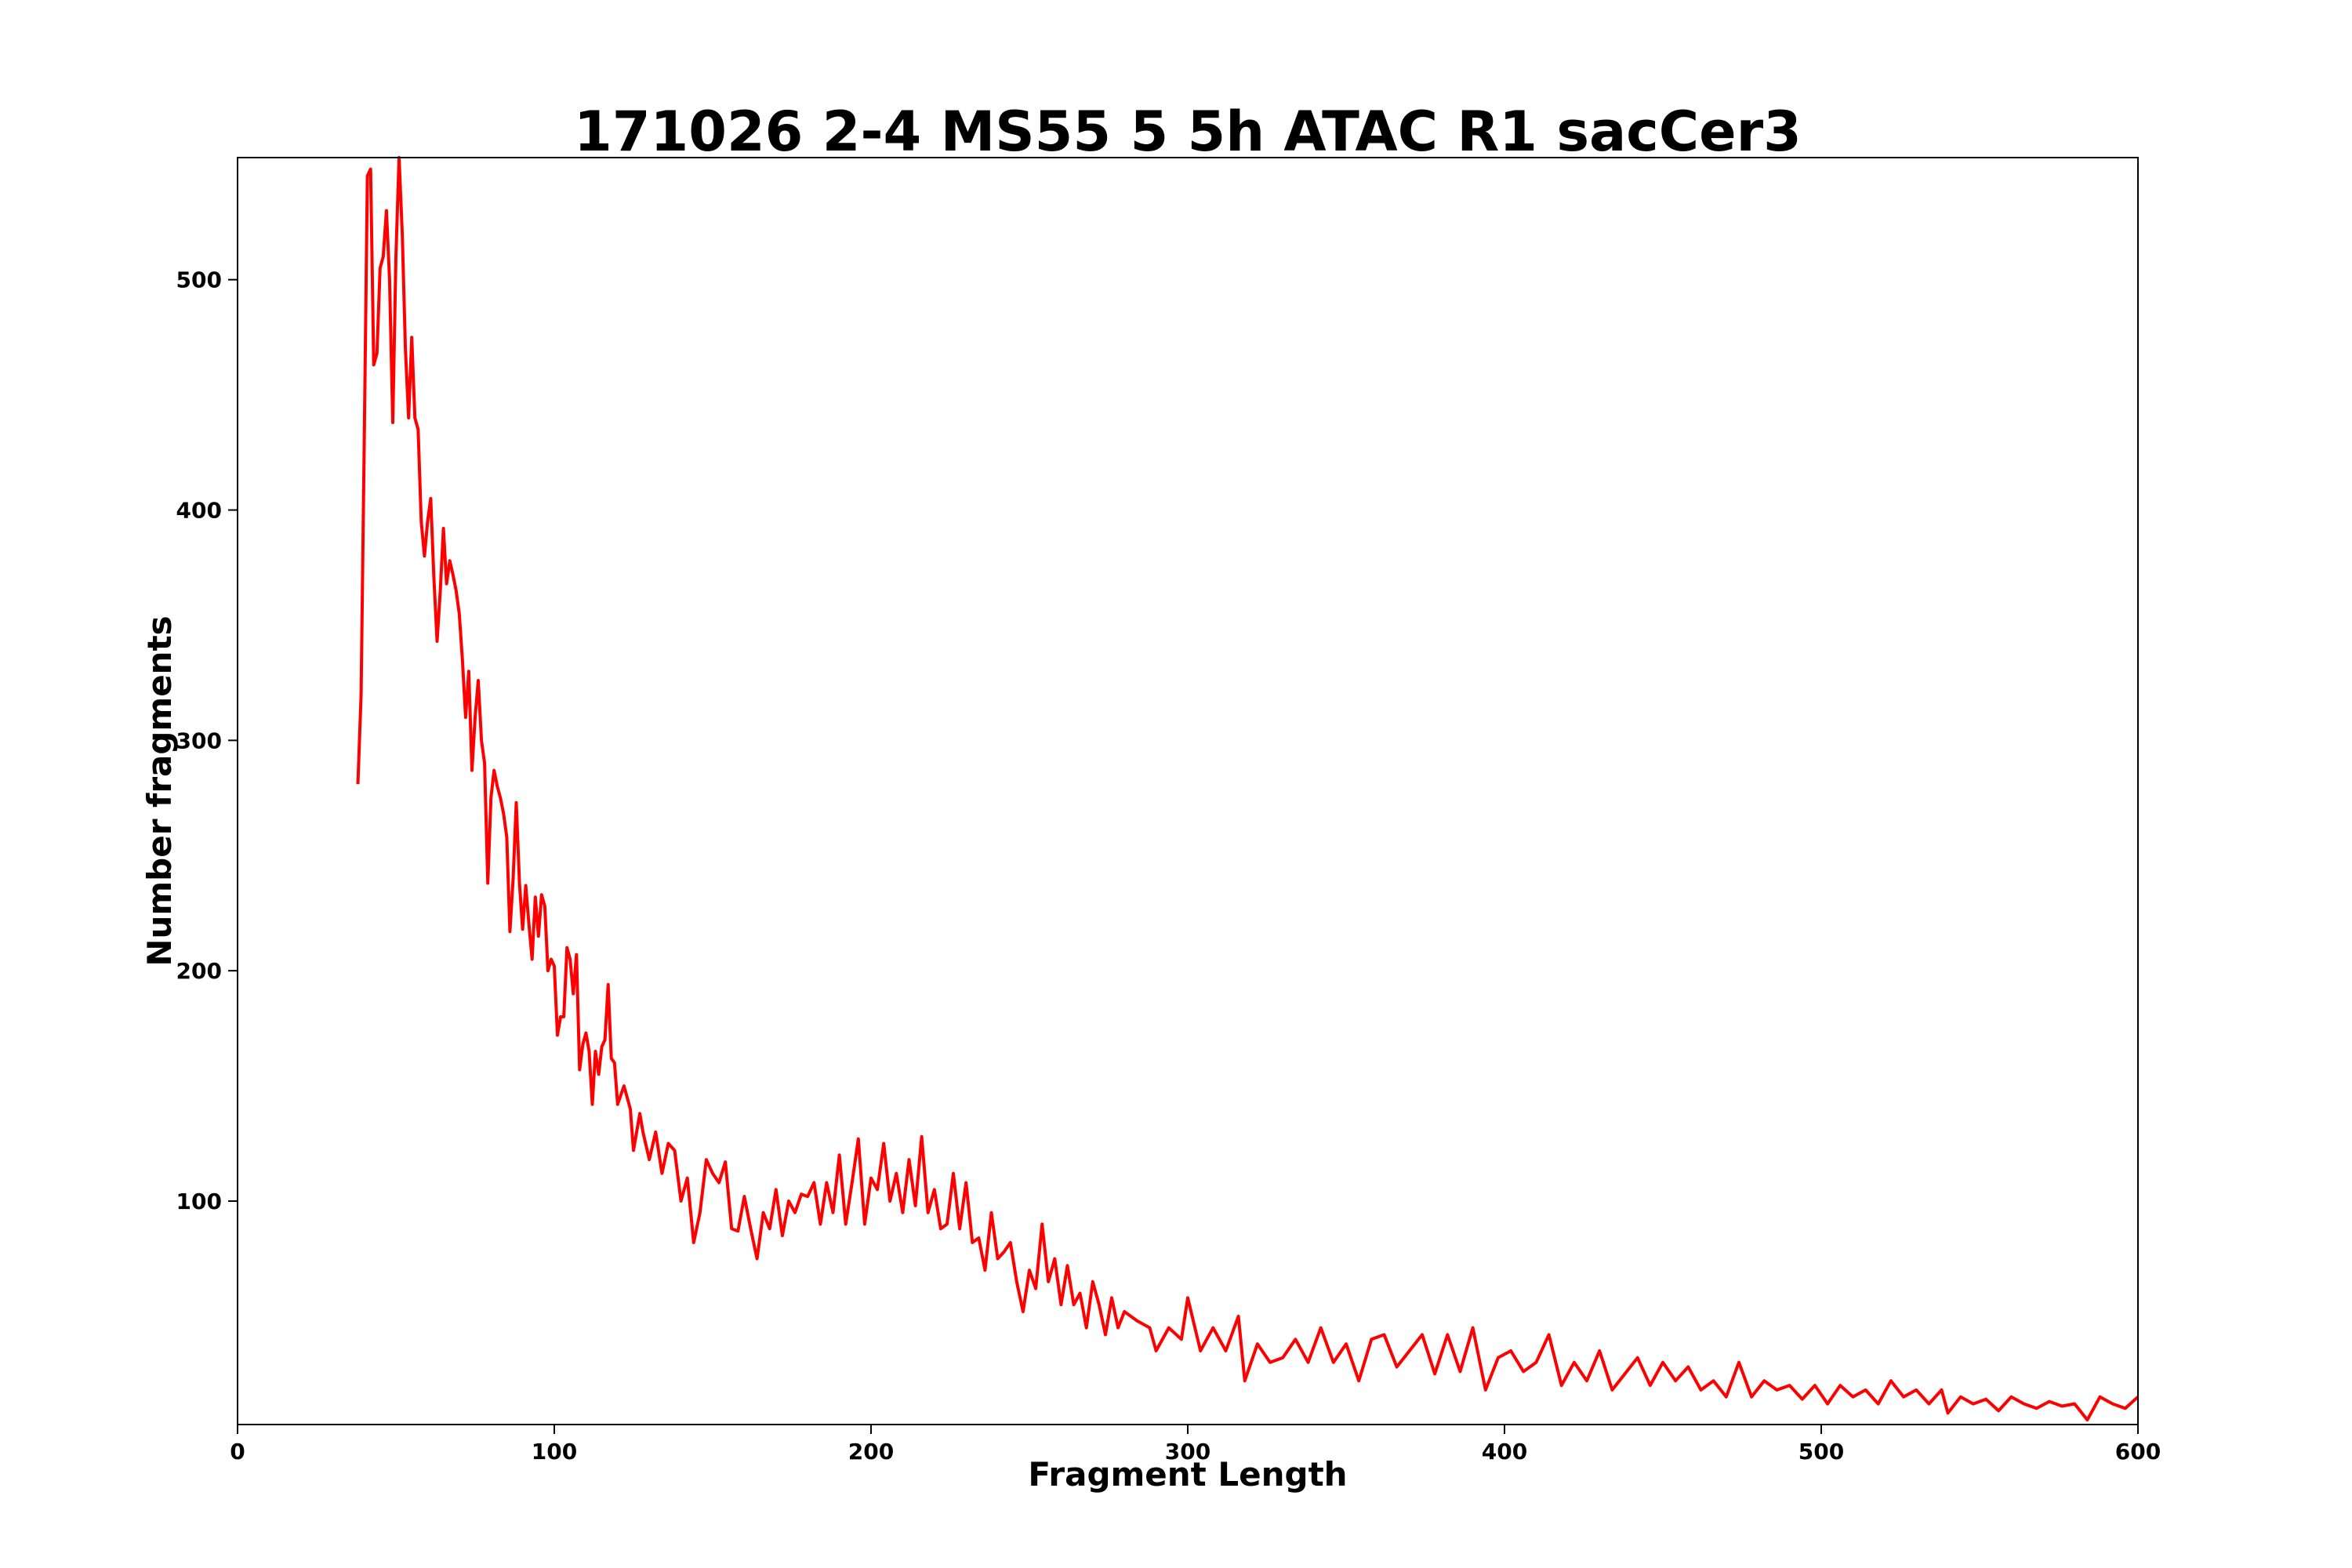  Describe the element at coordinates (1187, 1474) in the screenshot. I see `x-axis-label: Fragment Length` at that location.